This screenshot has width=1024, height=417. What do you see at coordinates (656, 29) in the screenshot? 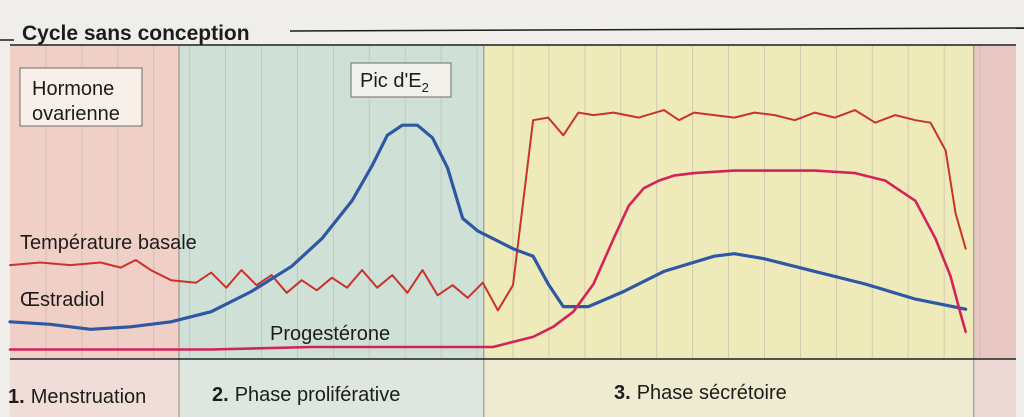
I see `title-rule-right` at bounding box center [656, 29].